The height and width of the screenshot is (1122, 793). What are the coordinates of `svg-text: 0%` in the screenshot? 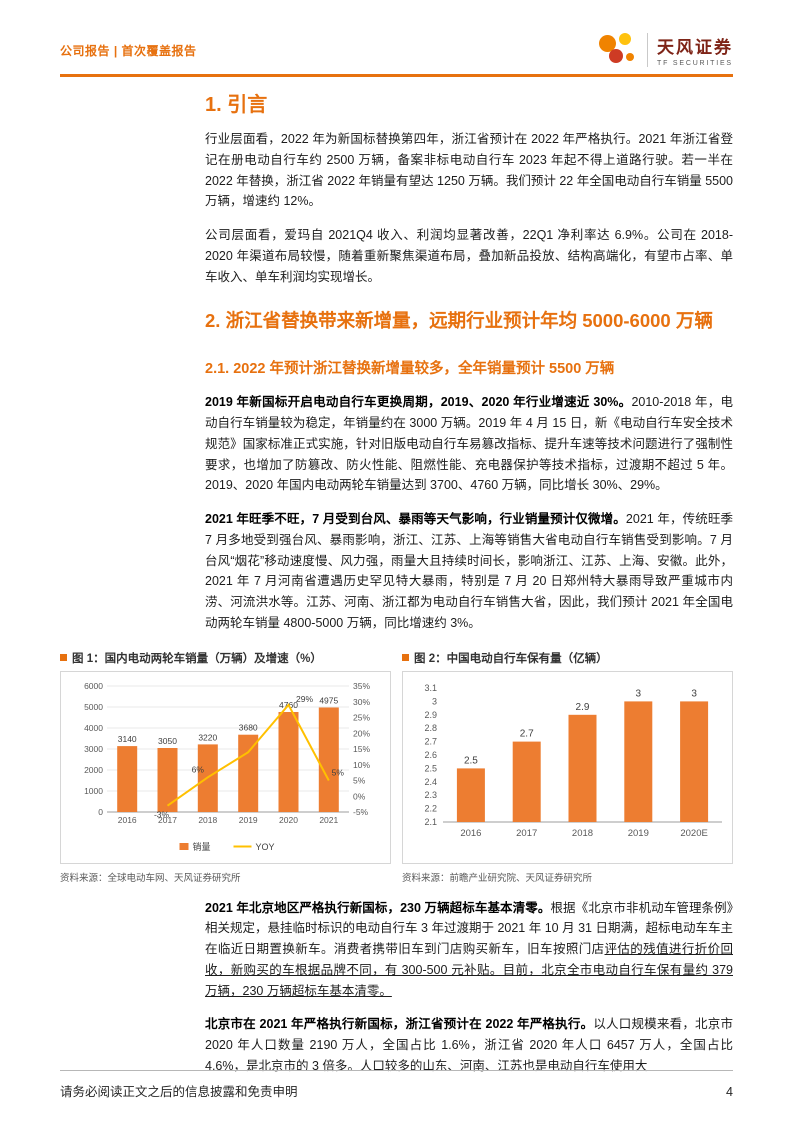 It's located at (359, 796).